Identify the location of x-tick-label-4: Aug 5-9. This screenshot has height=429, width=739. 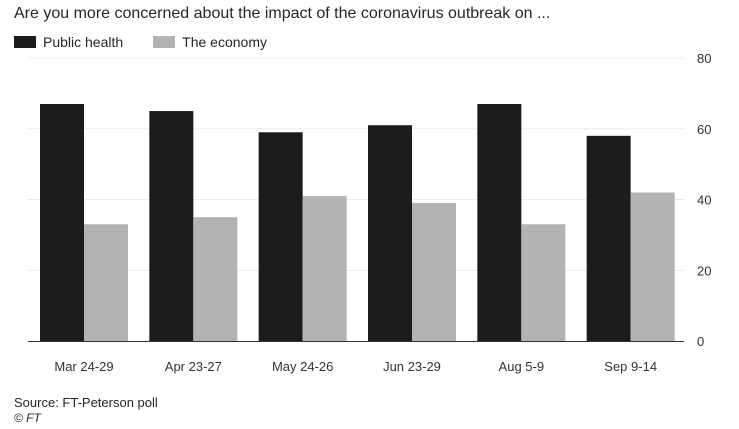
(522, 366).